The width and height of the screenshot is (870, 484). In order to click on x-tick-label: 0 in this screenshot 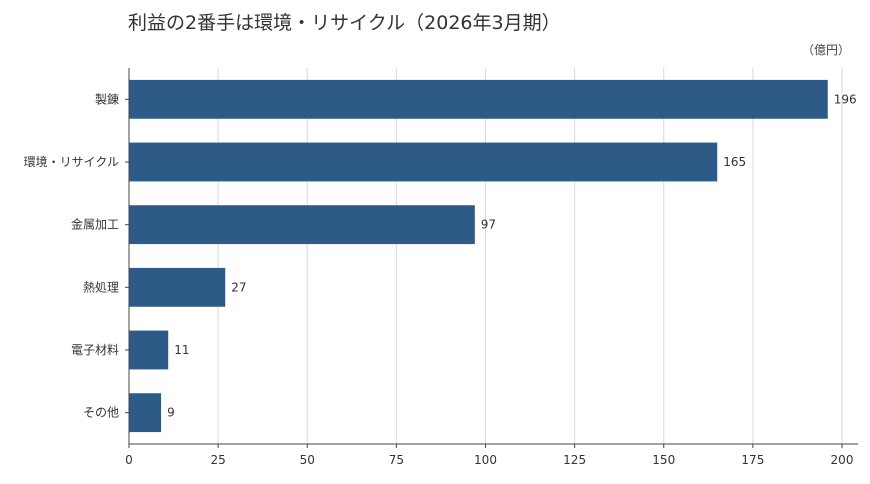, I will do `click(129, 460)`.